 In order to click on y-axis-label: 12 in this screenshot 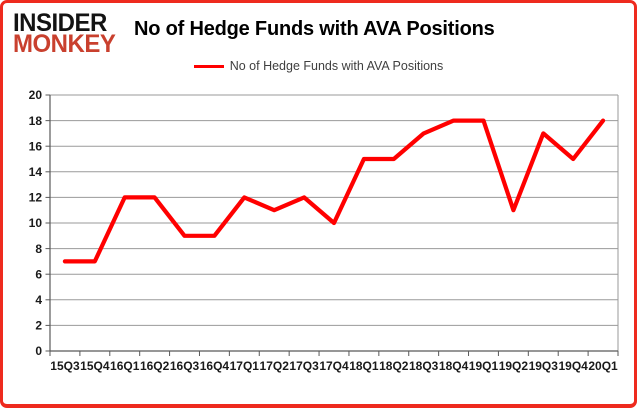, I will do `click(36, 198)`.